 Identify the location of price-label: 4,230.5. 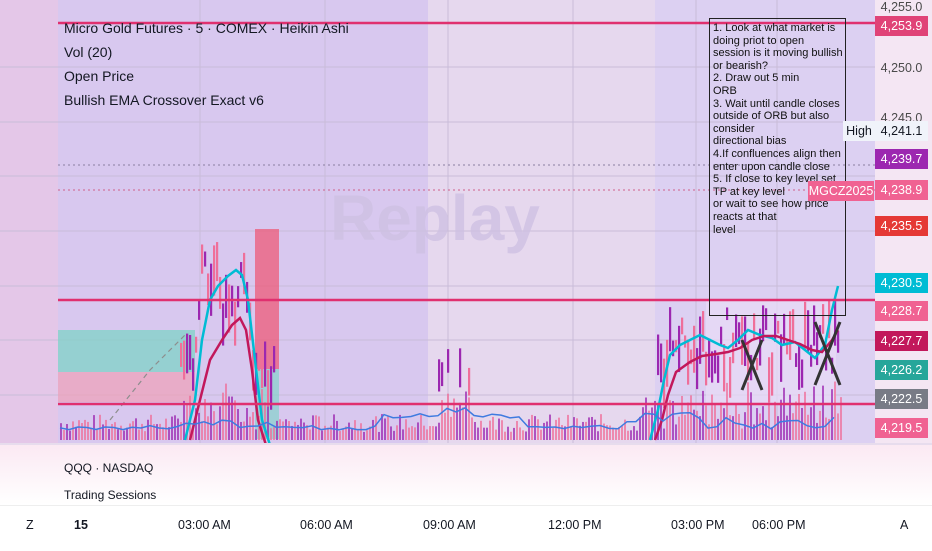
(901, 283).